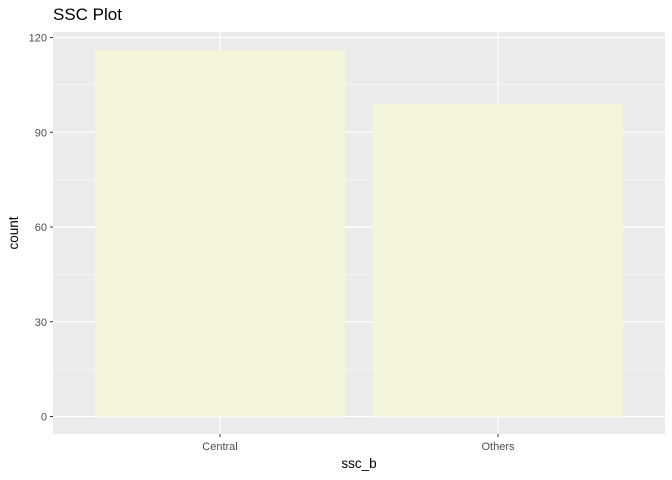 This screenshot has height=480, width=672. Describe the element at coordinates (219, 447) in the screenshot. I see `x-tick-label: Central` at that location.